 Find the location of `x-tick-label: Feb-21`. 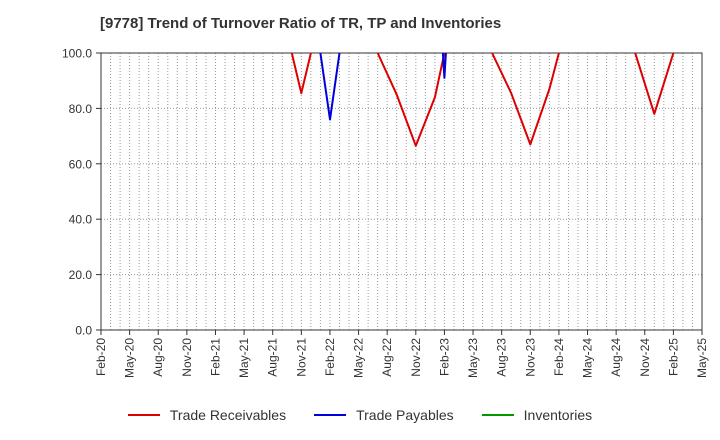

x-tick-label: Feb-21 is located at coordinates (215, 357).